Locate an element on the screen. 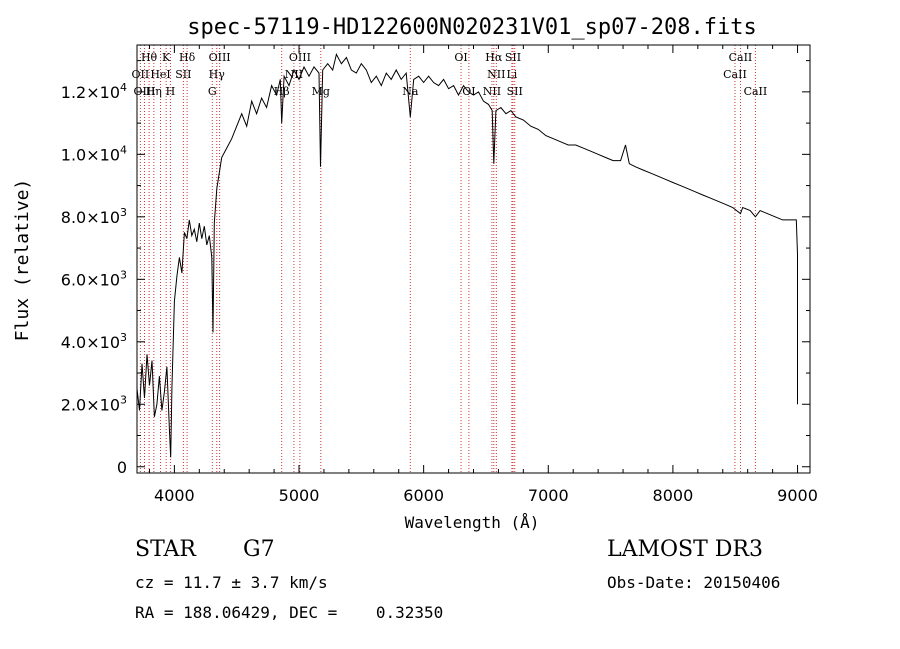 This screenshot has height=649, width=900. y-tick-mantissa: 1.0×10 is located at coordinates (90, 154).